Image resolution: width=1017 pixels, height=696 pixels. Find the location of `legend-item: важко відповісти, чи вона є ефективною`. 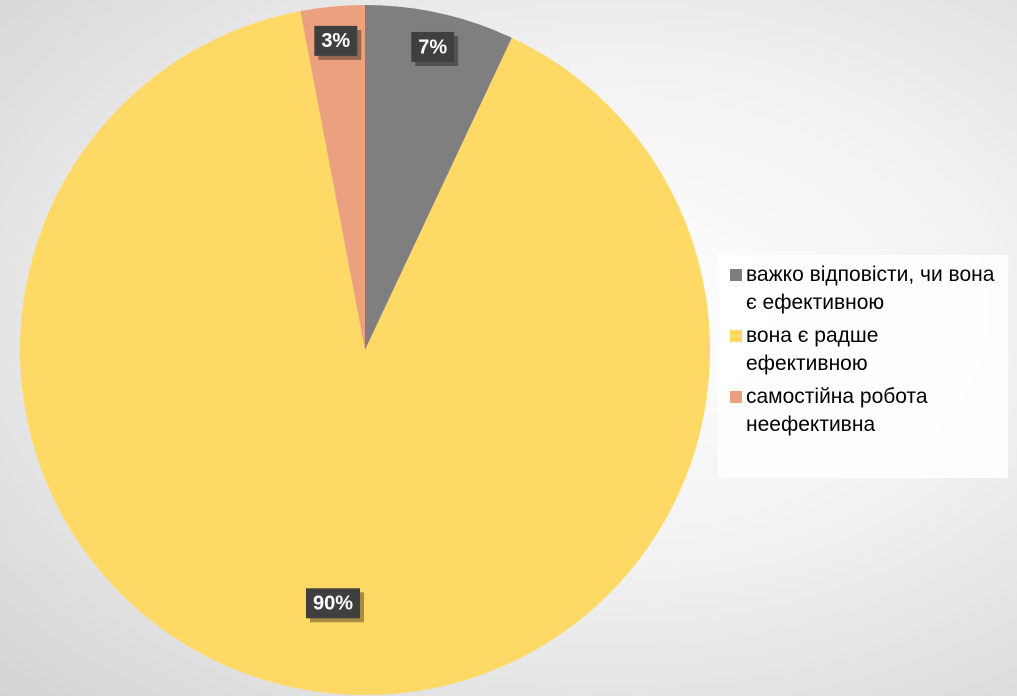

legend-item: важко відповісти, чи вона є ефективною is located at coordinates (864, 289).